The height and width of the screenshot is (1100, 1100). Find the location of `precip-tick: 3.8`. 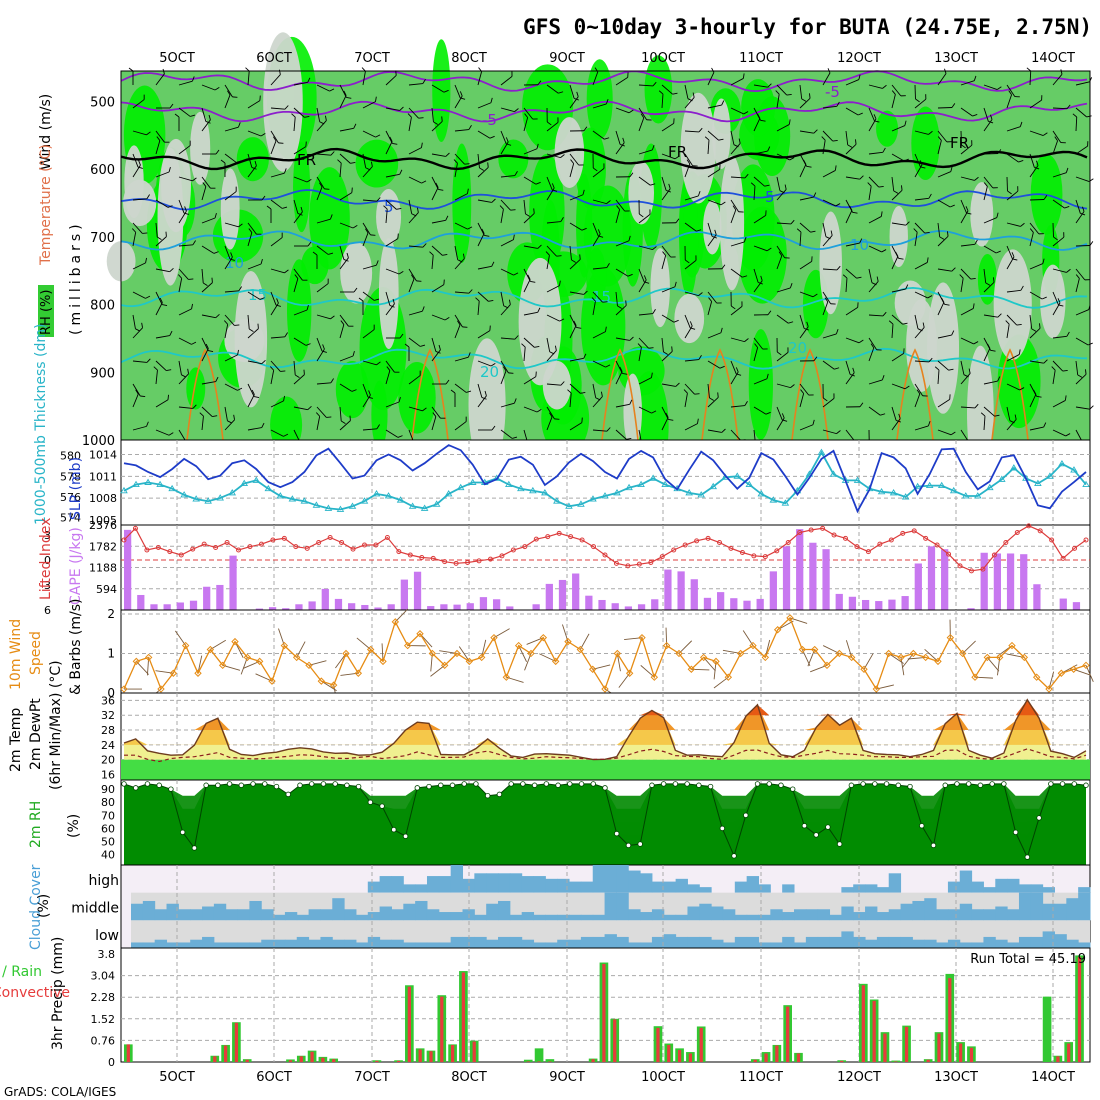

precip-tick: 3.8 is located at coordinates (107, 954).